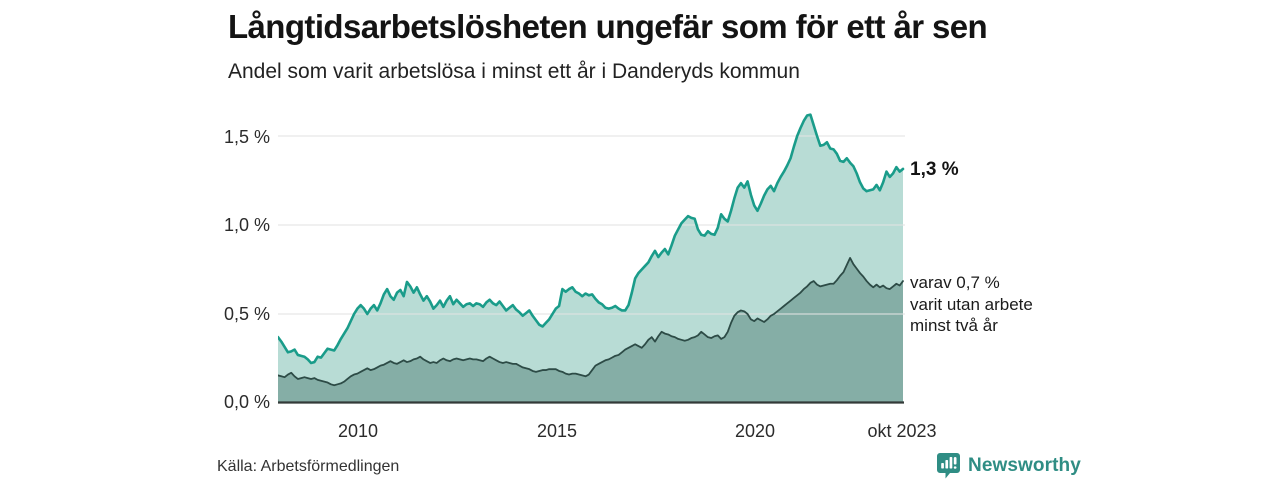 The image size is (1280, 480). I want to click on inner-annotation-line: varav 0,7 %, so click(955, 282).